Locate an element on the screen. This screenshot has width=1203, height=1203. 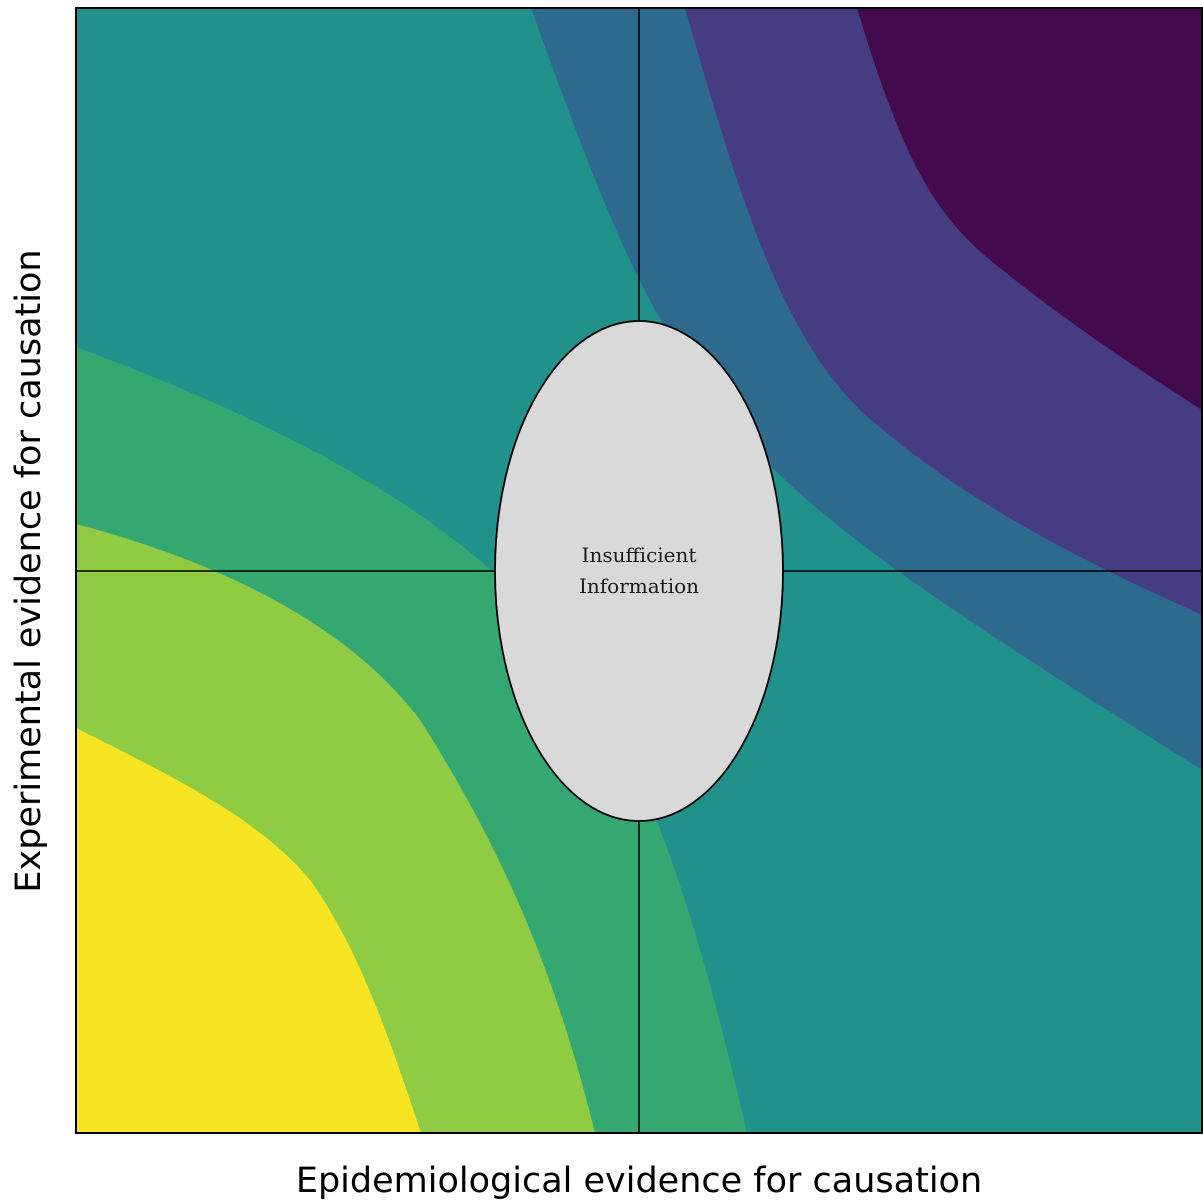
insufficient-information-ellipse is located at coordinates (639, 571).